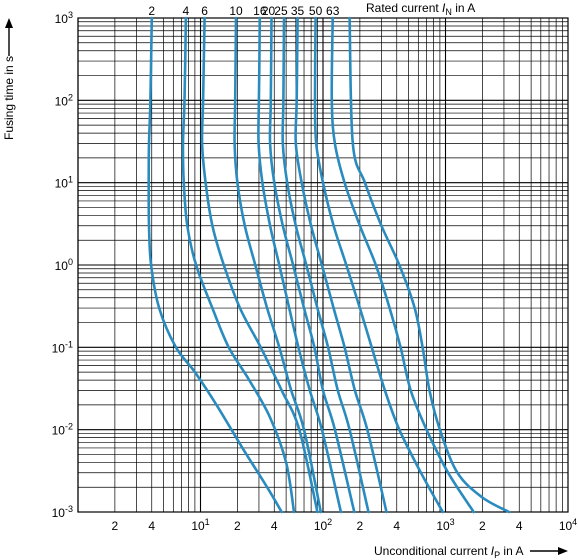  Describe the element at coordinates (281, 11) in the screenshot. I see `rated-current-label: 25` at that location.